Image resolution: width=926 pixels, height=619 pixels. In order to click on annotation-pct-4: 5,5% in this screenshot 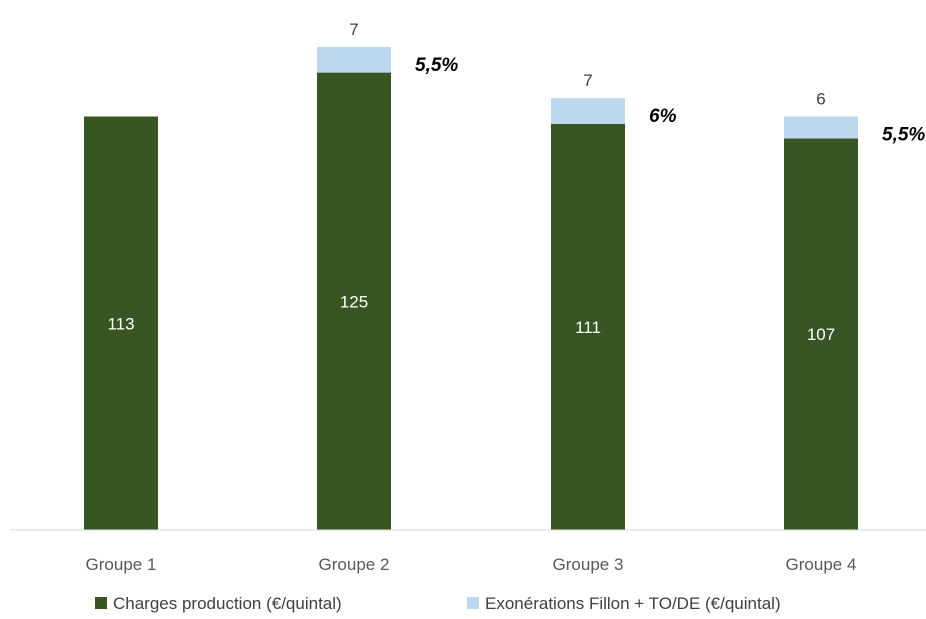, I will do `click(903, 135)`.